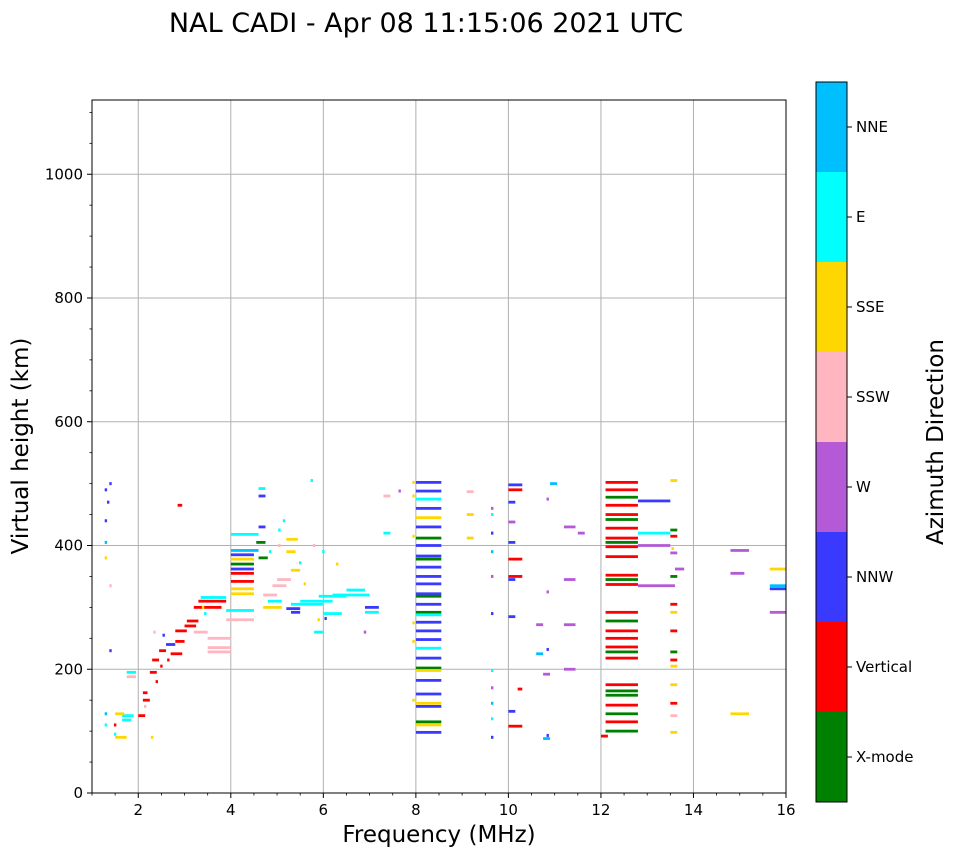  What do you see at coordinates (831, 217) in the screenshot?
I see `colorbar-swatch-e` at bounding box center [831, 217].